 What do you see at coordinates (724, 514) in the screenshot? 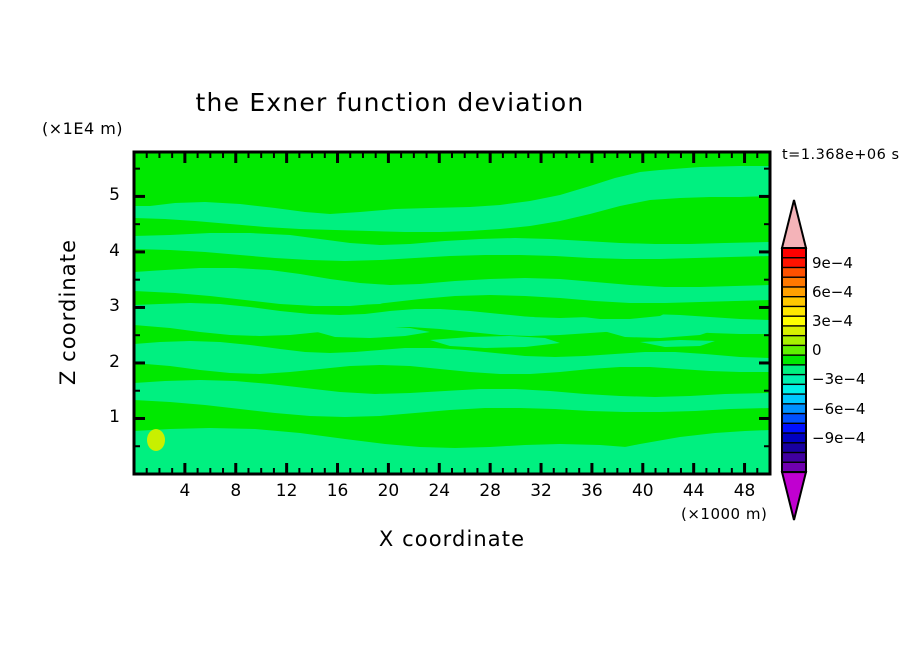
I see `x-axis-unit-label: (×1000 m)` at bounding box center [724, 514].